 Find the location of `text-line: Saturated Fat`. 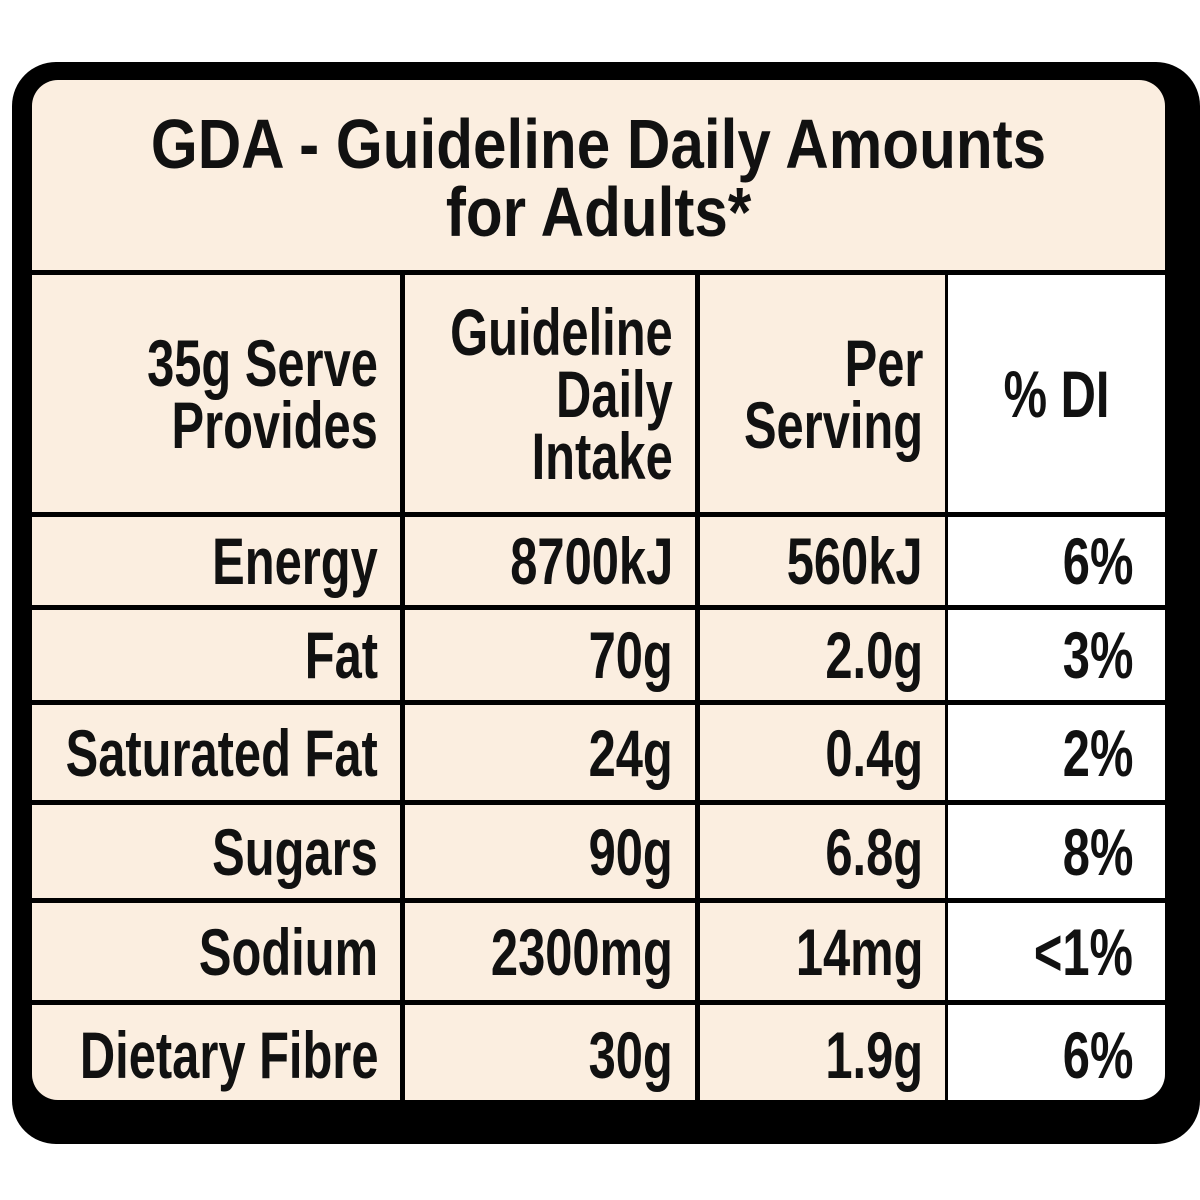

text-line: Saturated Fat is located at coordinates (221, 752).